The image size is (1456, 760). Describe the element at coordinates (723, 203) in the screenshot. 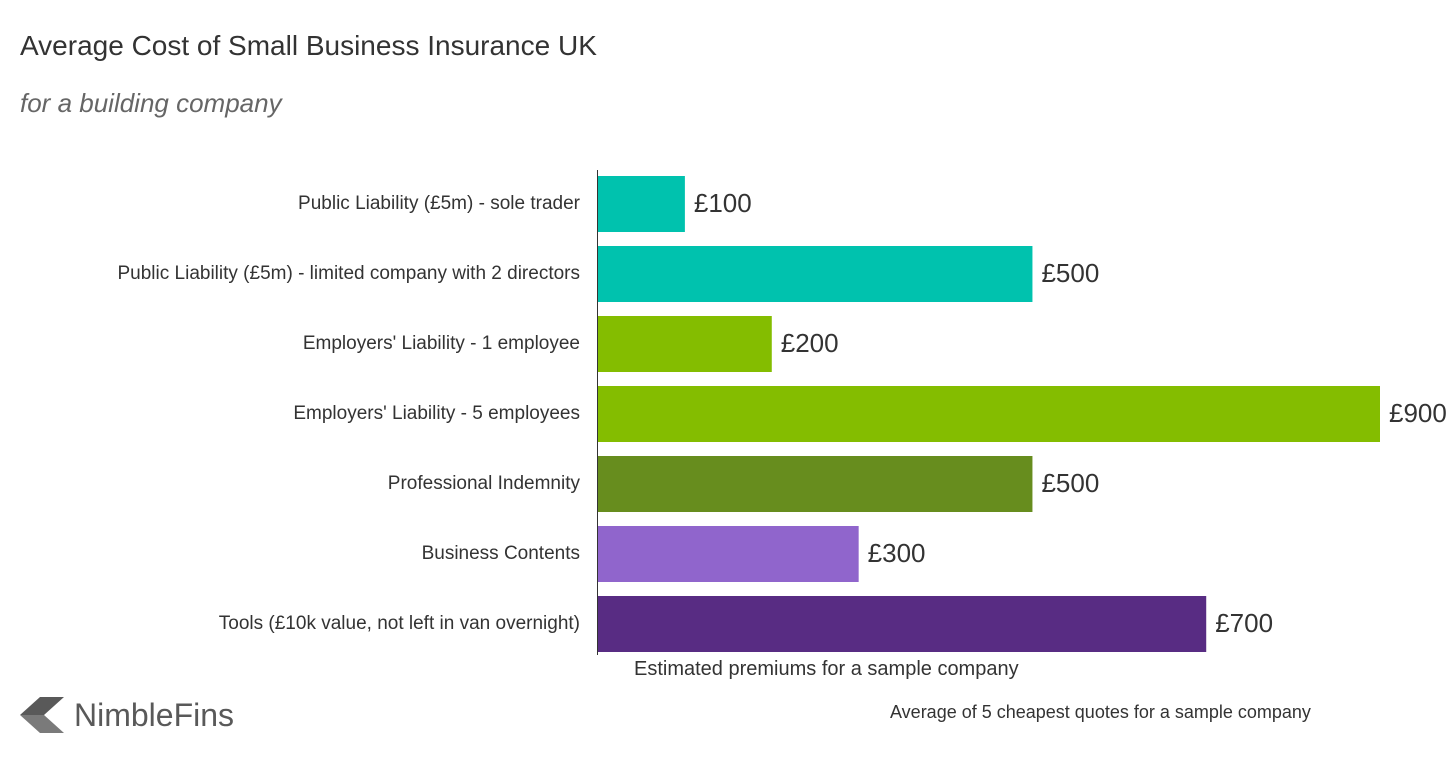

I see `value-label: £100` at that location.